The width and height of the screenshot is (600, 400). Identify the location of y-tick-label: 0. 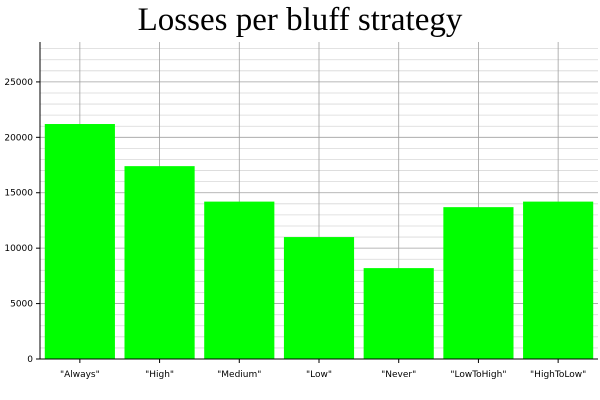
(30, 360).